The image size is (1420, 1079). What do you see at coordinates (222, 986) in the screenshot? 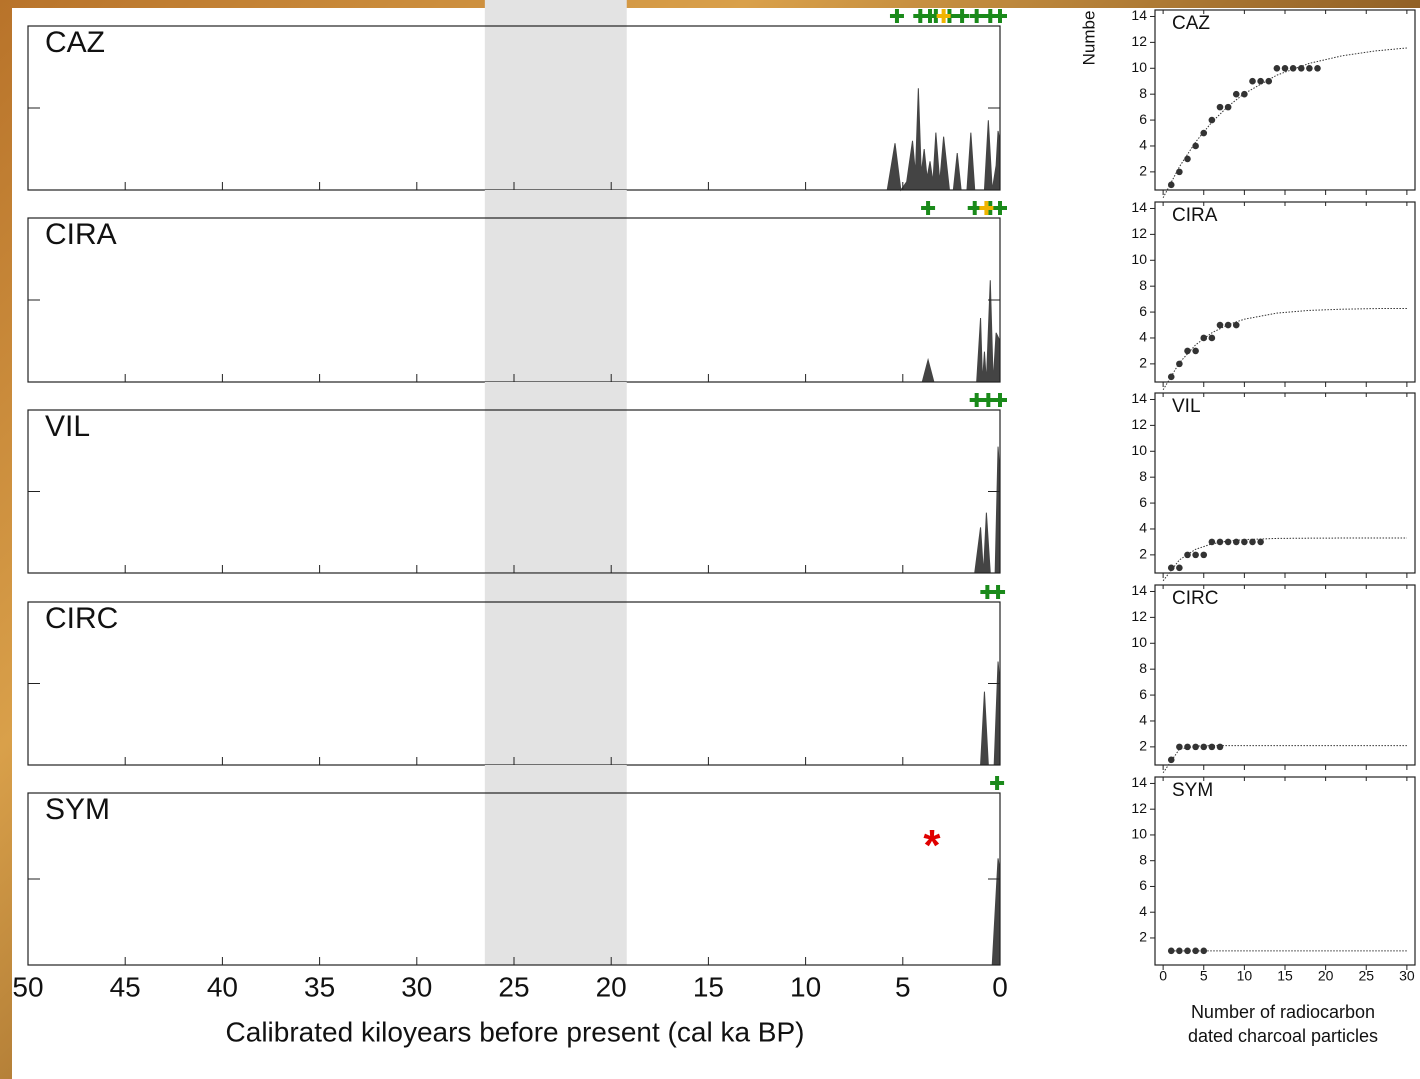
I see `x-tick-label: 40` at bounding box center [222, 986].